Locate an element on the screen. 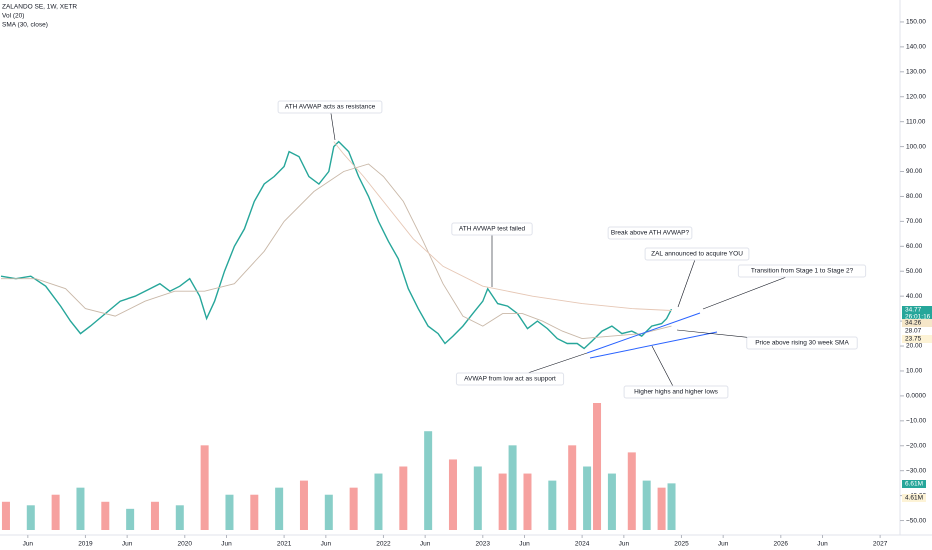  indicator-label: Vol (20) is located at coordinates (13, 16).